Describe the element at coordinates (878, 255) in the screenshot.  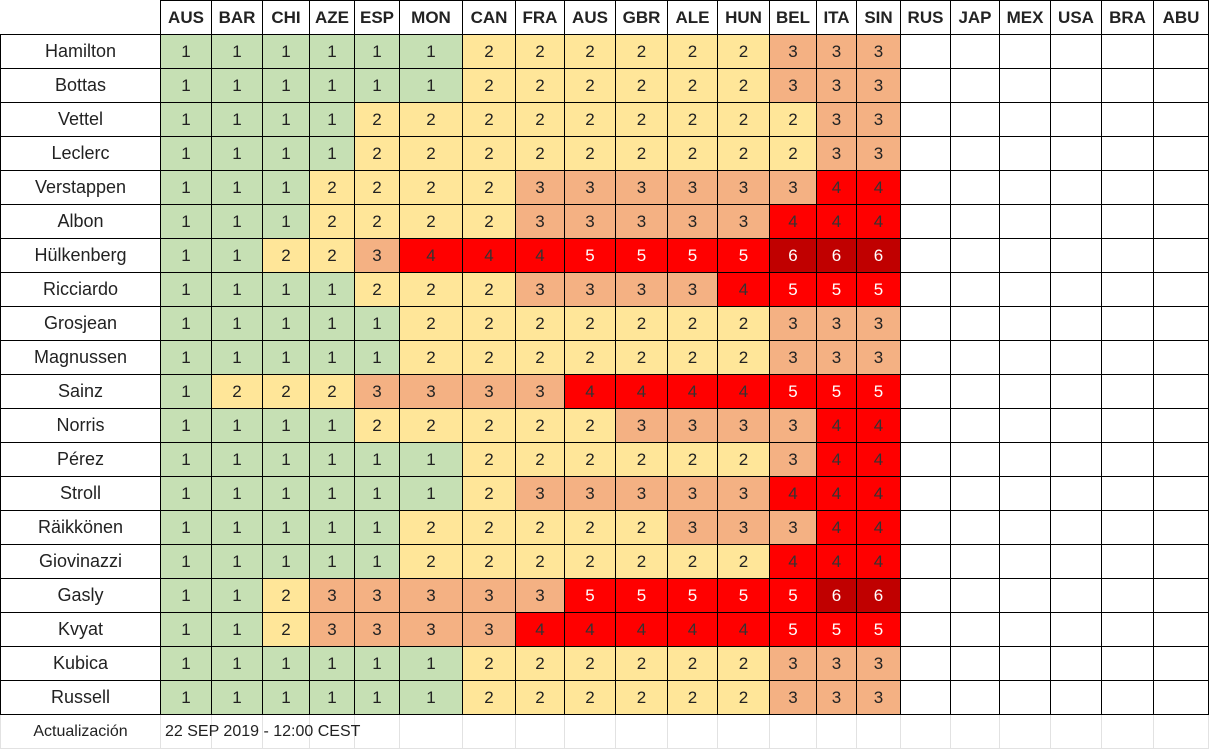
I see `position-cell: 6` at that location.